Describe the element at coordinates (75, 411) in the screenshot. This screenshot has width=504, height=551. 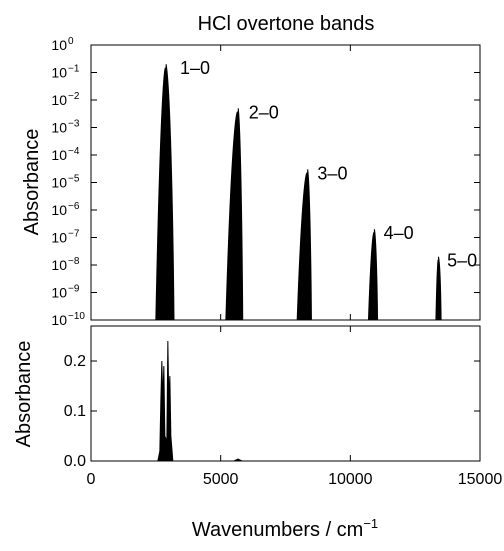
I see `linear-y-tick-label: 0.1` at that location.